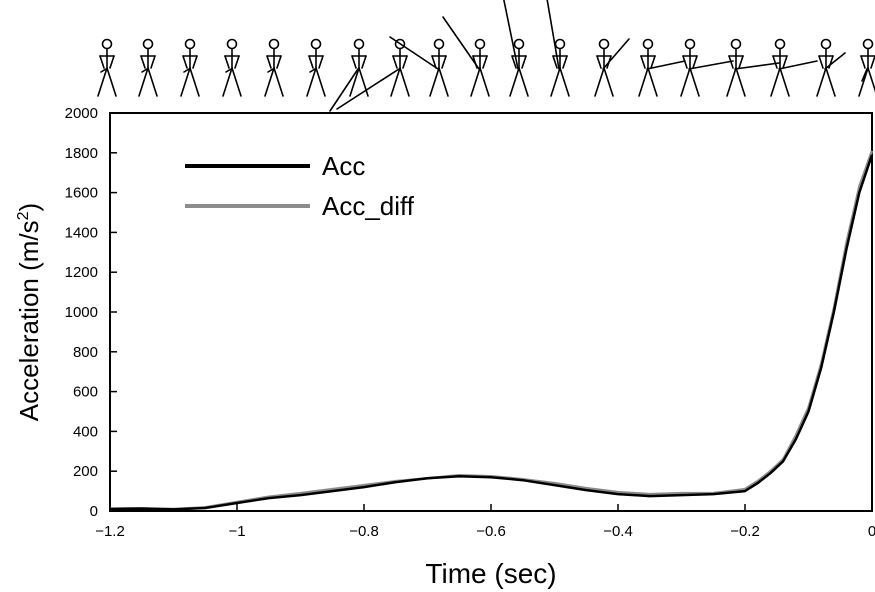 This screenshot has width=875, height=592. I want to click on y-tick-label: 1200, so click(81, 272).